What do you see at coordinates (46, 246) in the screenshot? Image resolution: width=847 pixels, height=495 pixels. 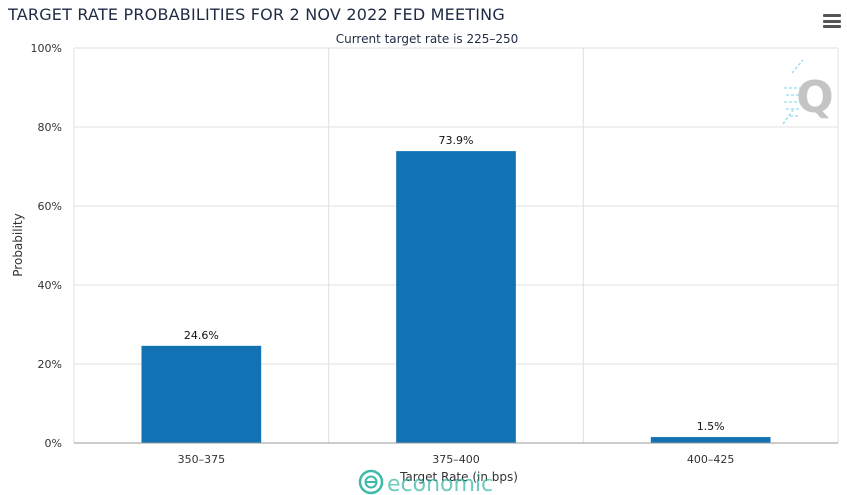 I see `y-axis-tick-labels: 0% 20% 40% 60% 80% 100%` at bounding box center [46, 246].